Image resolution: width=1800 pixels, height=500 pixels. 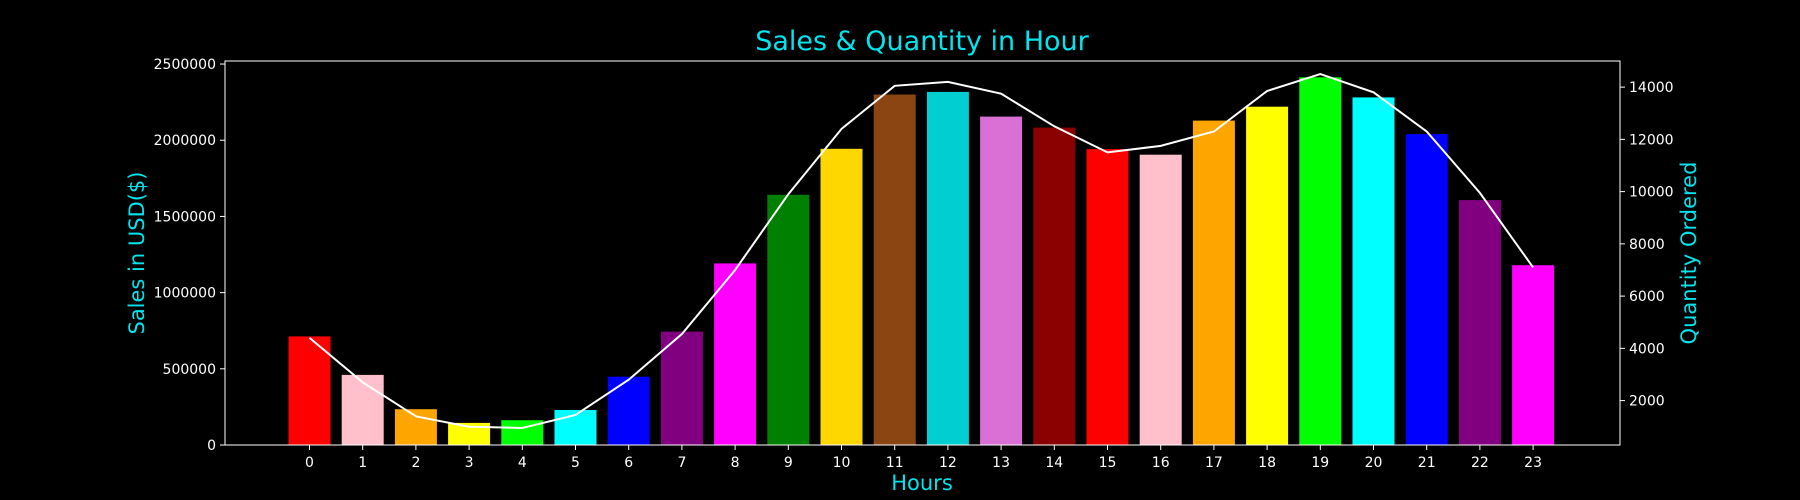 What do you see at coordinates (522, 463) in the screenshot?
I see `x-tick-label: 4` at bounding box center [522, 463].